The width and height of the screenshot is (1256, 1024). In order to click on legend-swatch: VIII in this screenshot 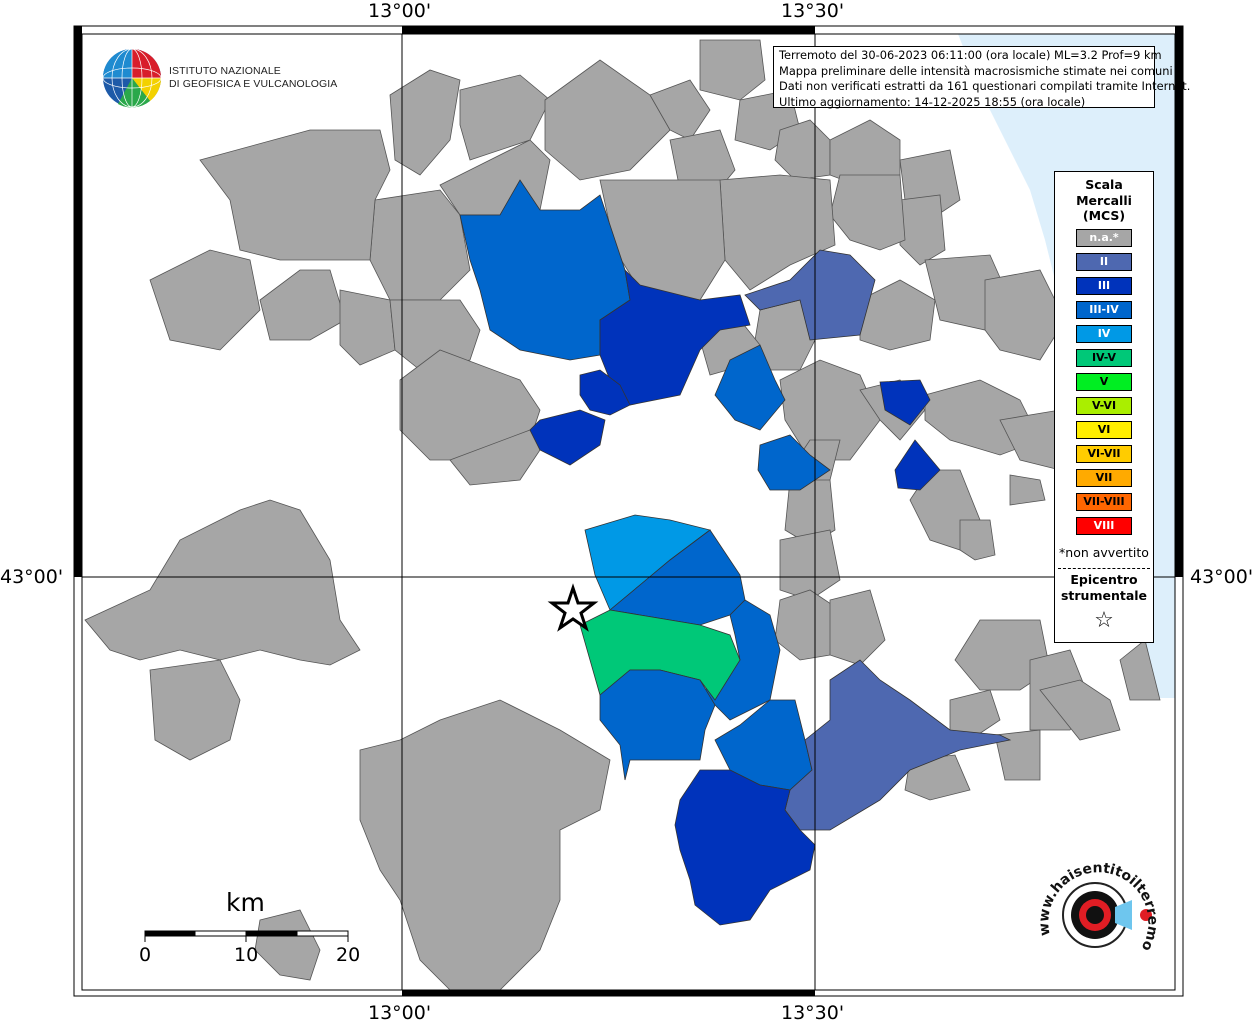, I will do `click(1104, 526)`.